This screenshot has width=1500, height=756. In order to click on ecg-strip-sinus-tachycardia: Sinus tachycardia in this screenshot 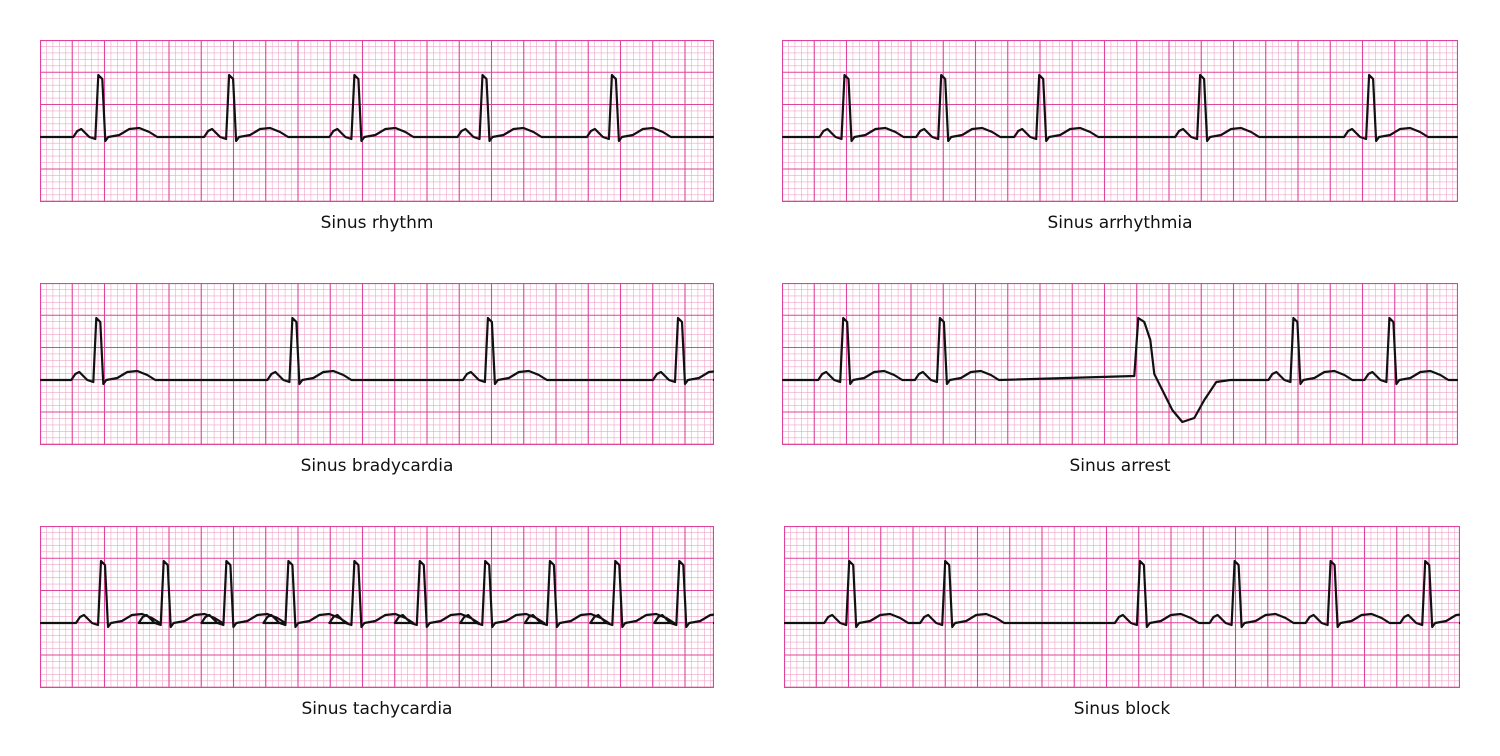, I will do `click(377, 622)`.